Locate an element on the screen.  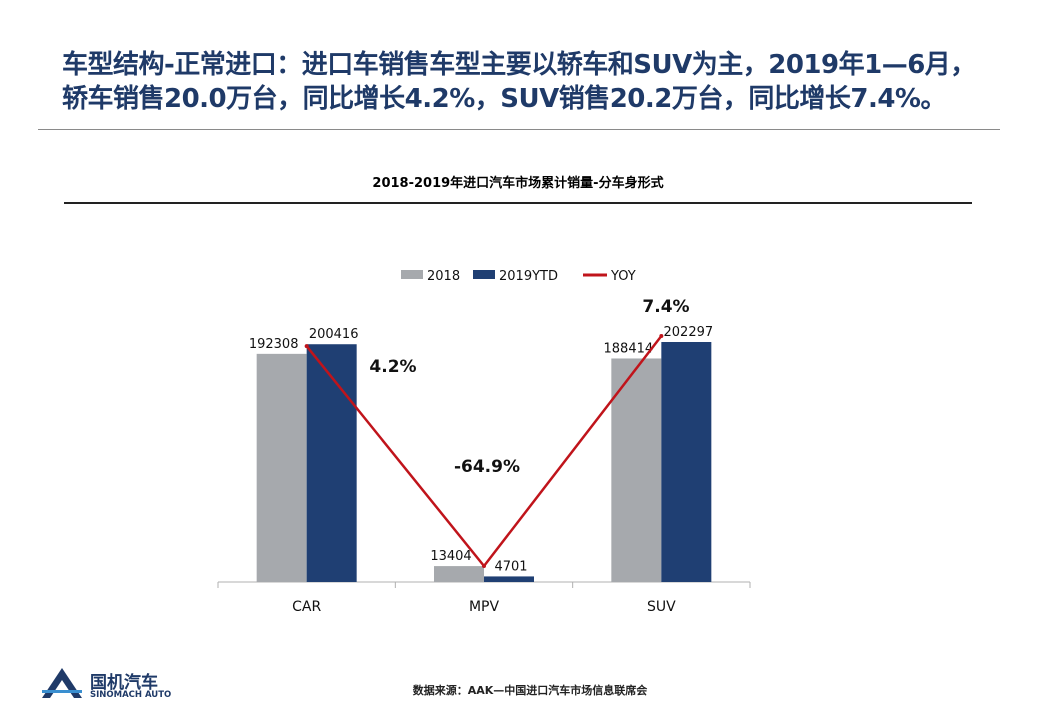
data-label-2019ytd-mpv: 4701 is located at coordinates (510, 566).